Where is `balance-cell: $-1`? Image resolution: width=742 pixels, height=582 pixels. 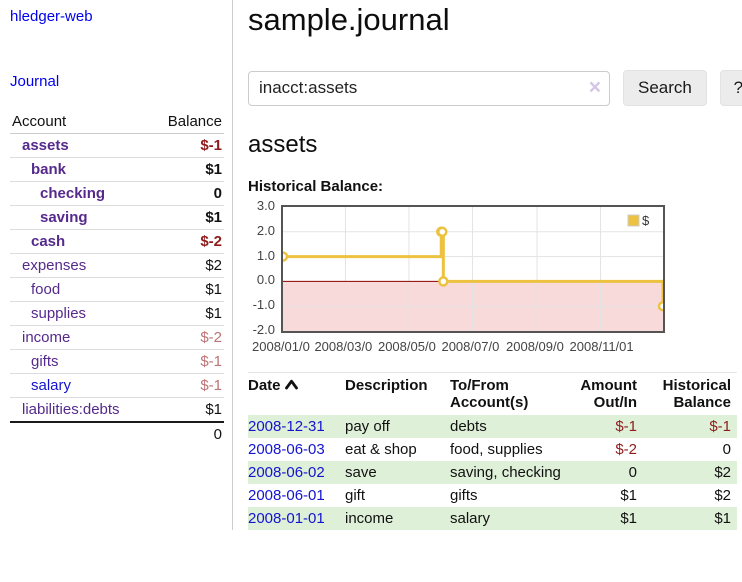
balance-cell: $-1 is located at coordinates (720, 426).